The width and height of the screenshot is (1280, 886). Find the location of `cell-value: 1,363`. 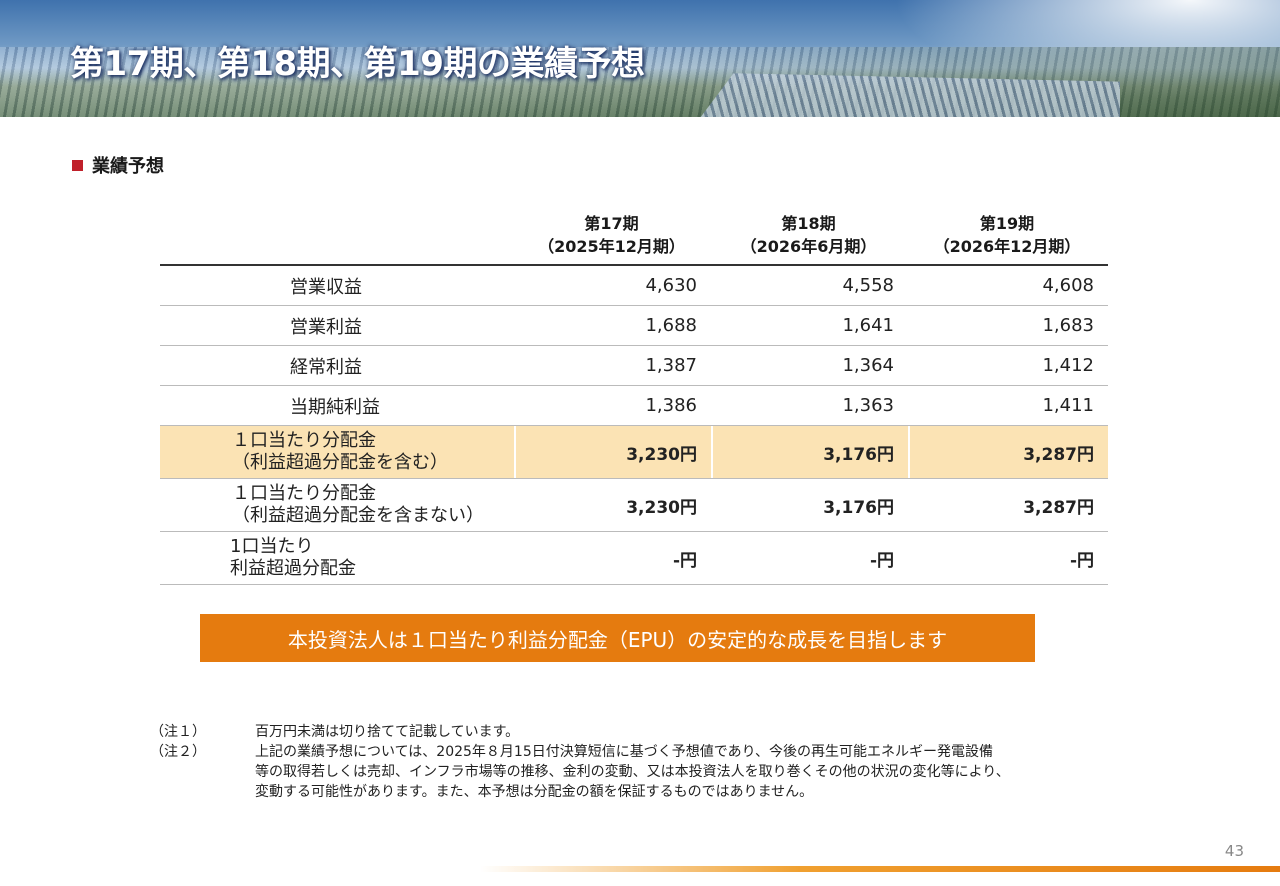

cell-value: 1,363 is located at coordinates (868, 405).